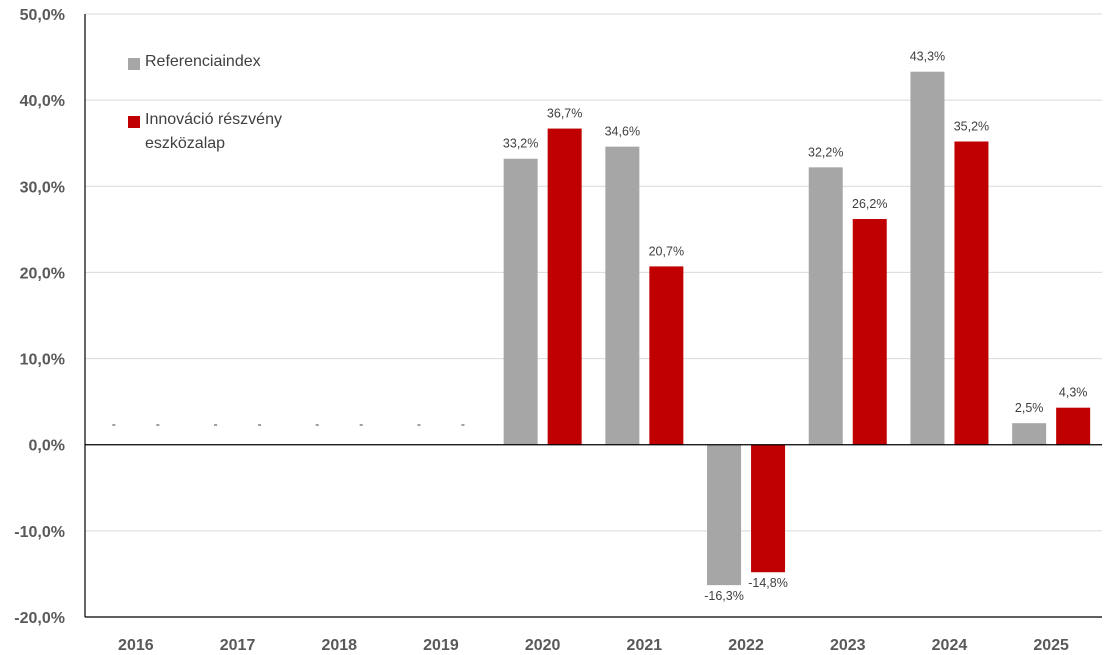 The height and width of the screenshot is (655, 1111). Describe the element at coordinates (927, 57) in the screenshot. I see `data-label: 43,3%` at that location.